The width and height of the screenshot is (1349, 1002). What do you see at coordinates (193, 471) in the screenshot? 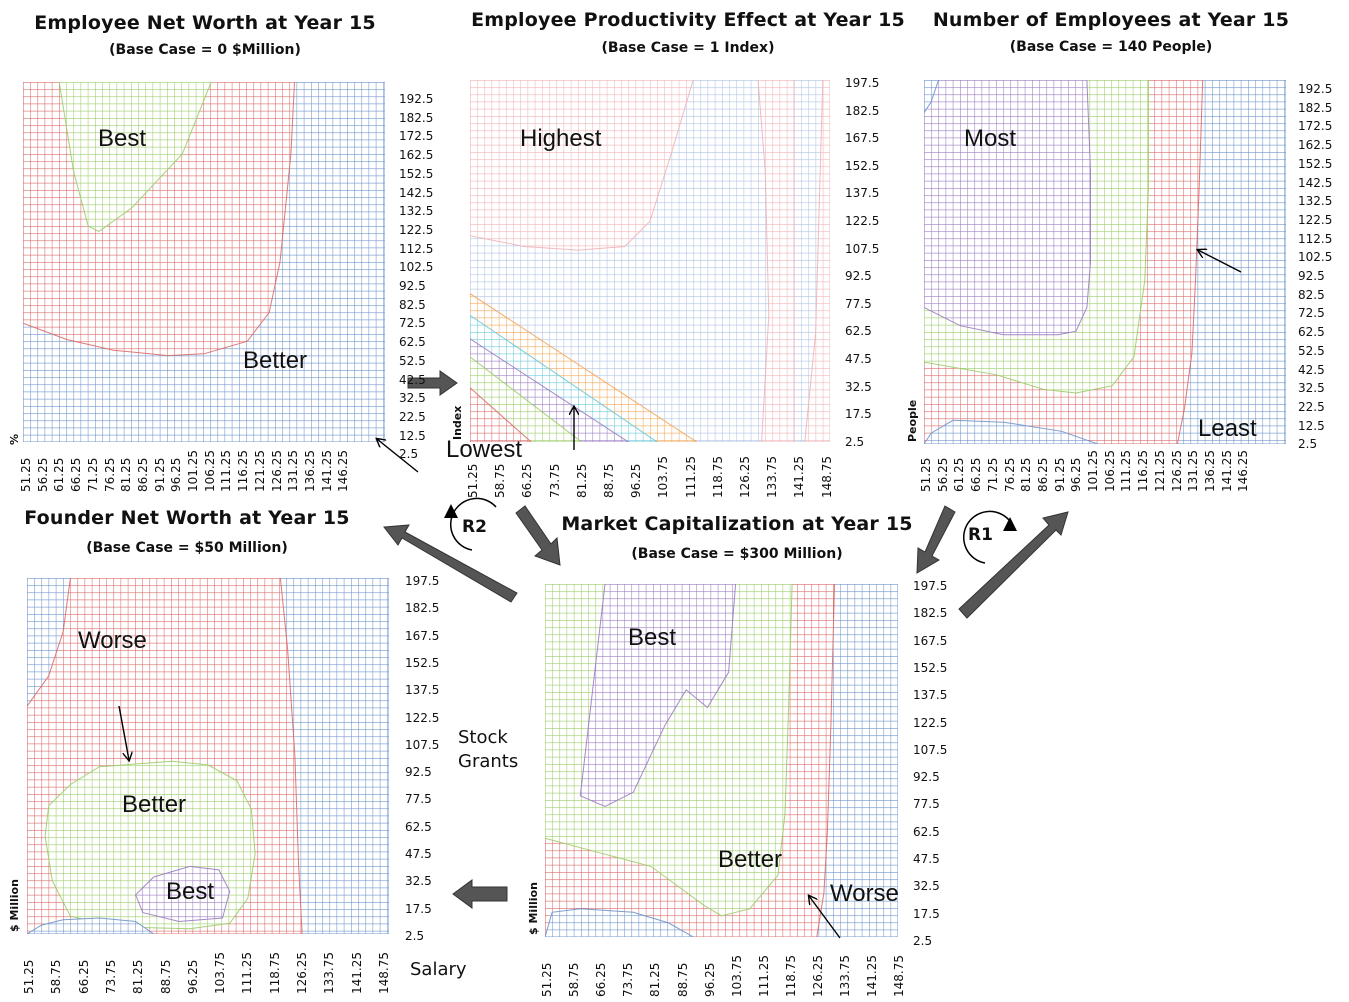
I see `x-tick-label: 101.25` at bounding box center [193, 471].